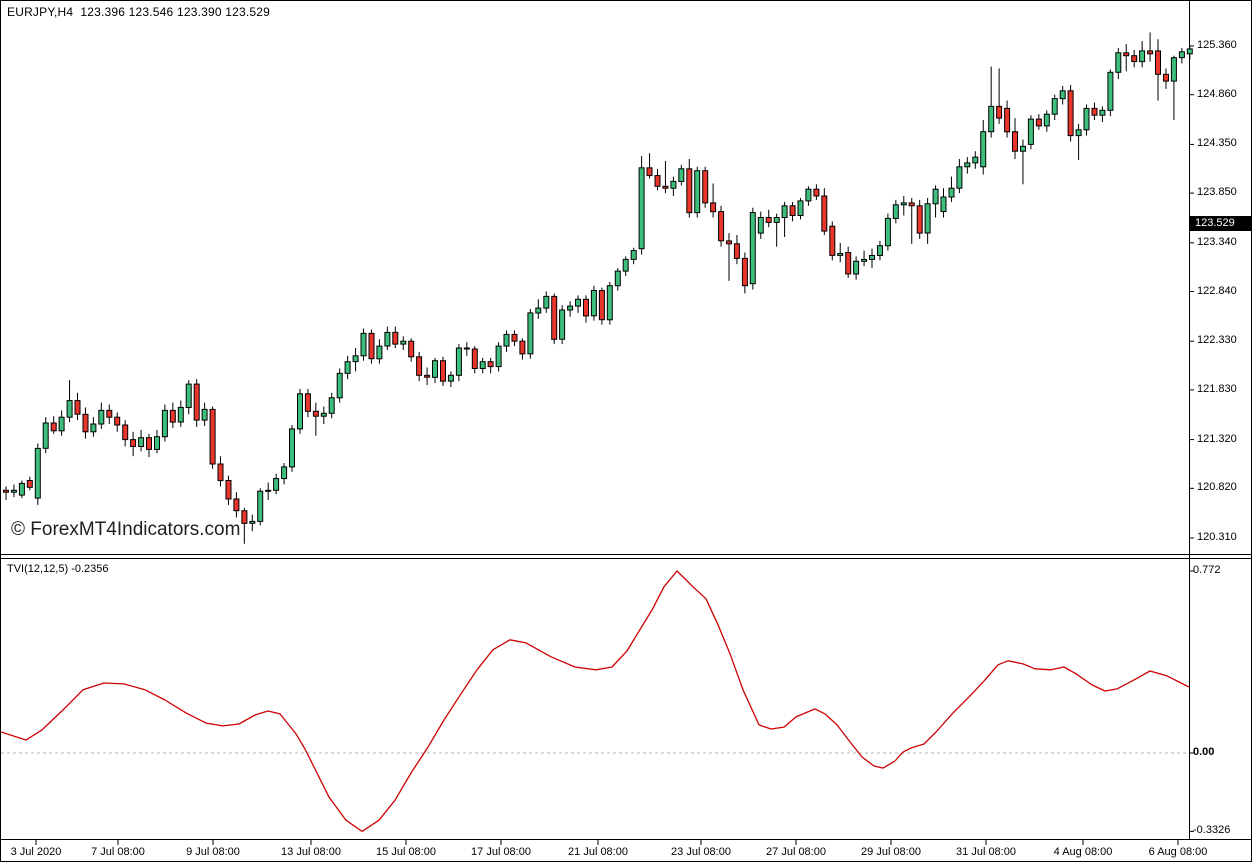 The height and width of the screenshot is (862, 1252). Describe the element at coordinates (986, 852) in the screenshot. I see `time-axis-label: 31 Jul 08:00` at that location.